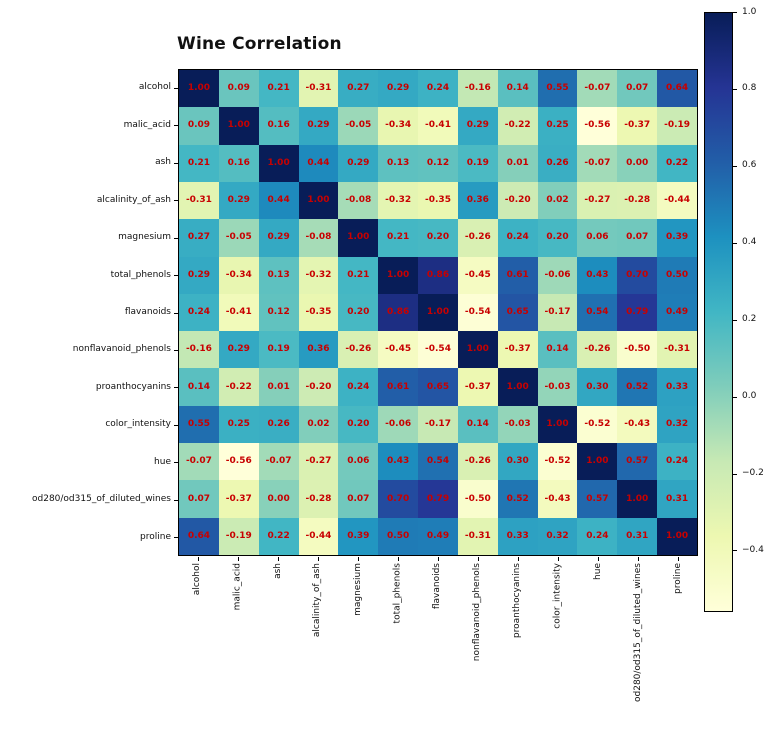 The width and height of the screenshot is (773, 738). I want to click on heatmap-cell: -0.32, so click(398, 200).